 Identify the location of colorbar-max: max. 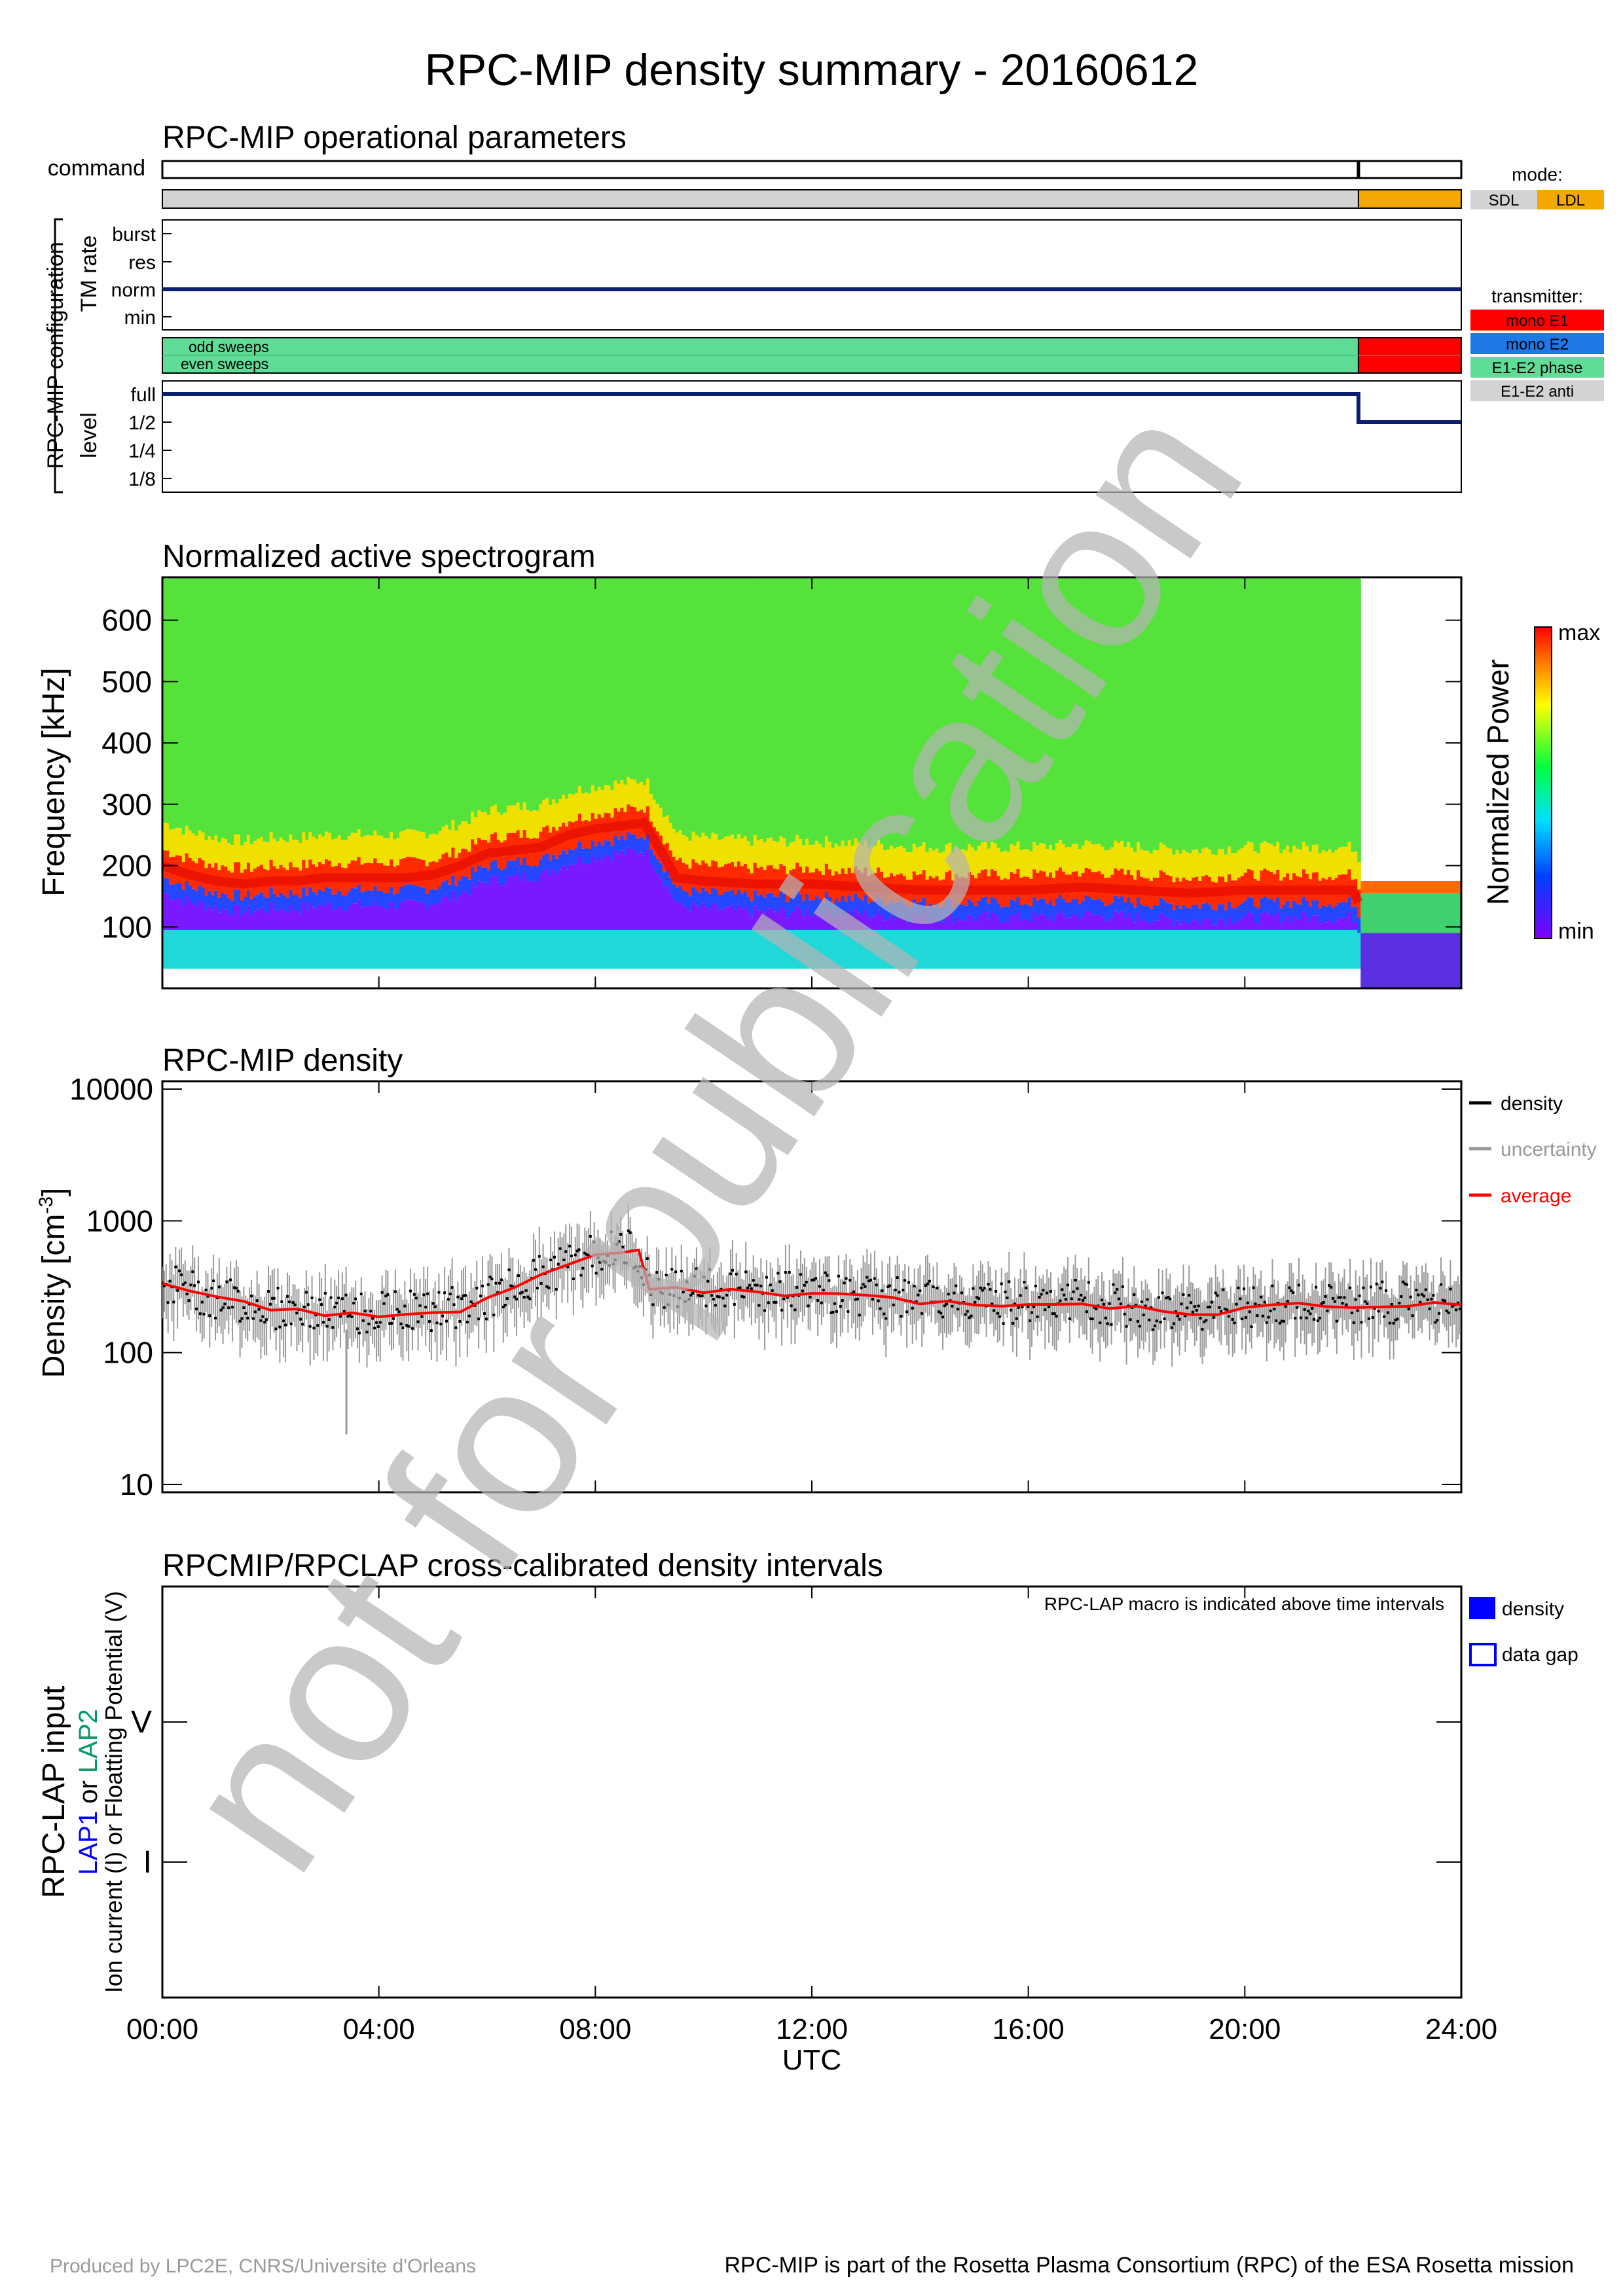
(1579, 632).